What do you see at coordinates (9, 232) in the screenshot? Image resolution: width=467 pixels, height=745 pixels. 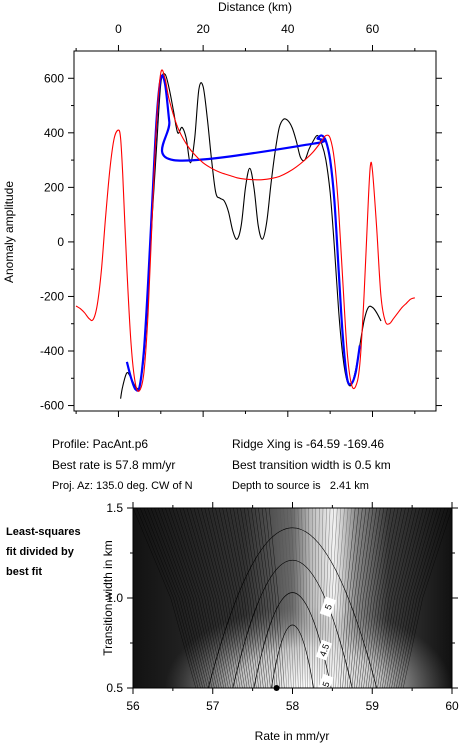 I see `y-axis-label: Anomaly amplitude` at bounding box center [9, 232].